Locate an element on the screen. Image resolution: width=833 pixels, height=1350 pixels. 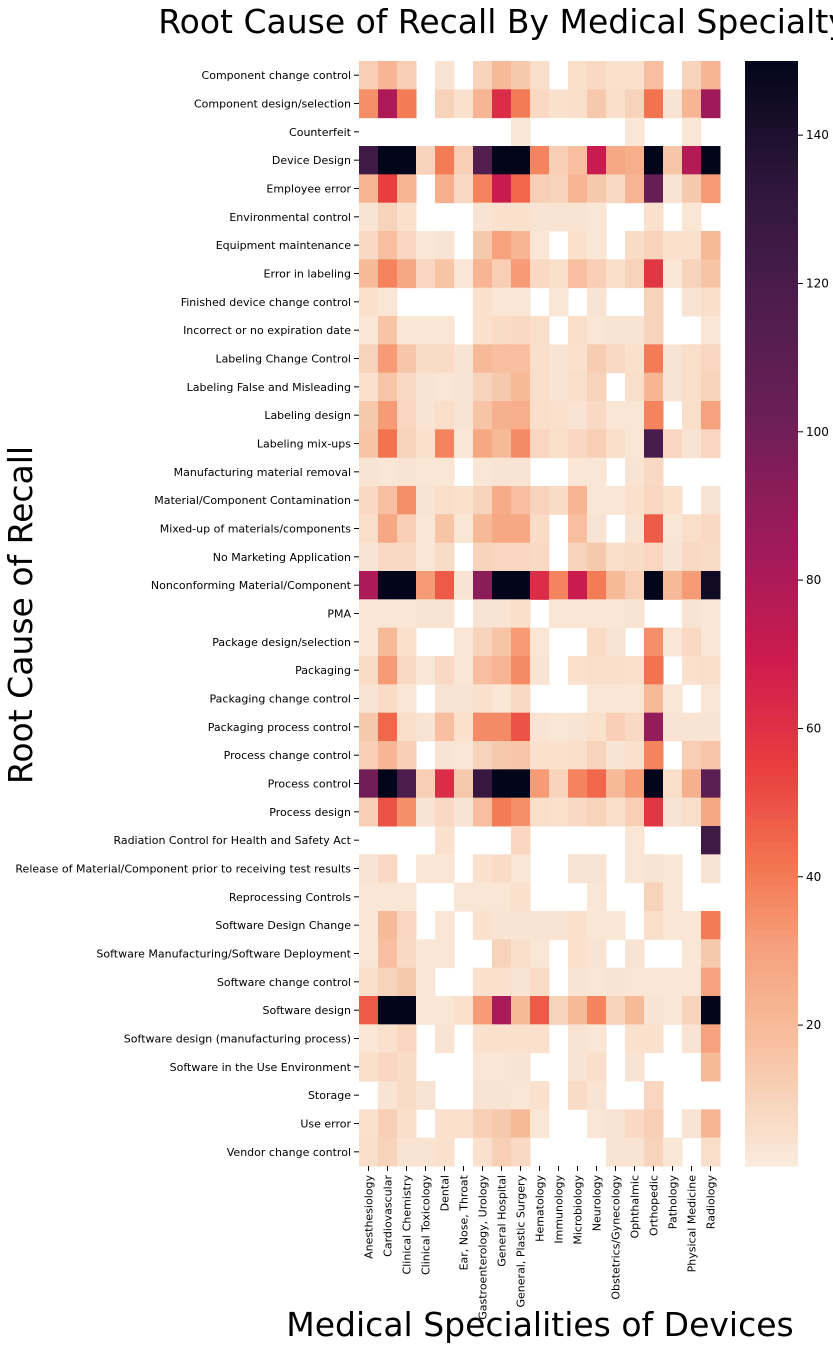
colorbar-tick-label: 60 is located at coordinates (813, 728).